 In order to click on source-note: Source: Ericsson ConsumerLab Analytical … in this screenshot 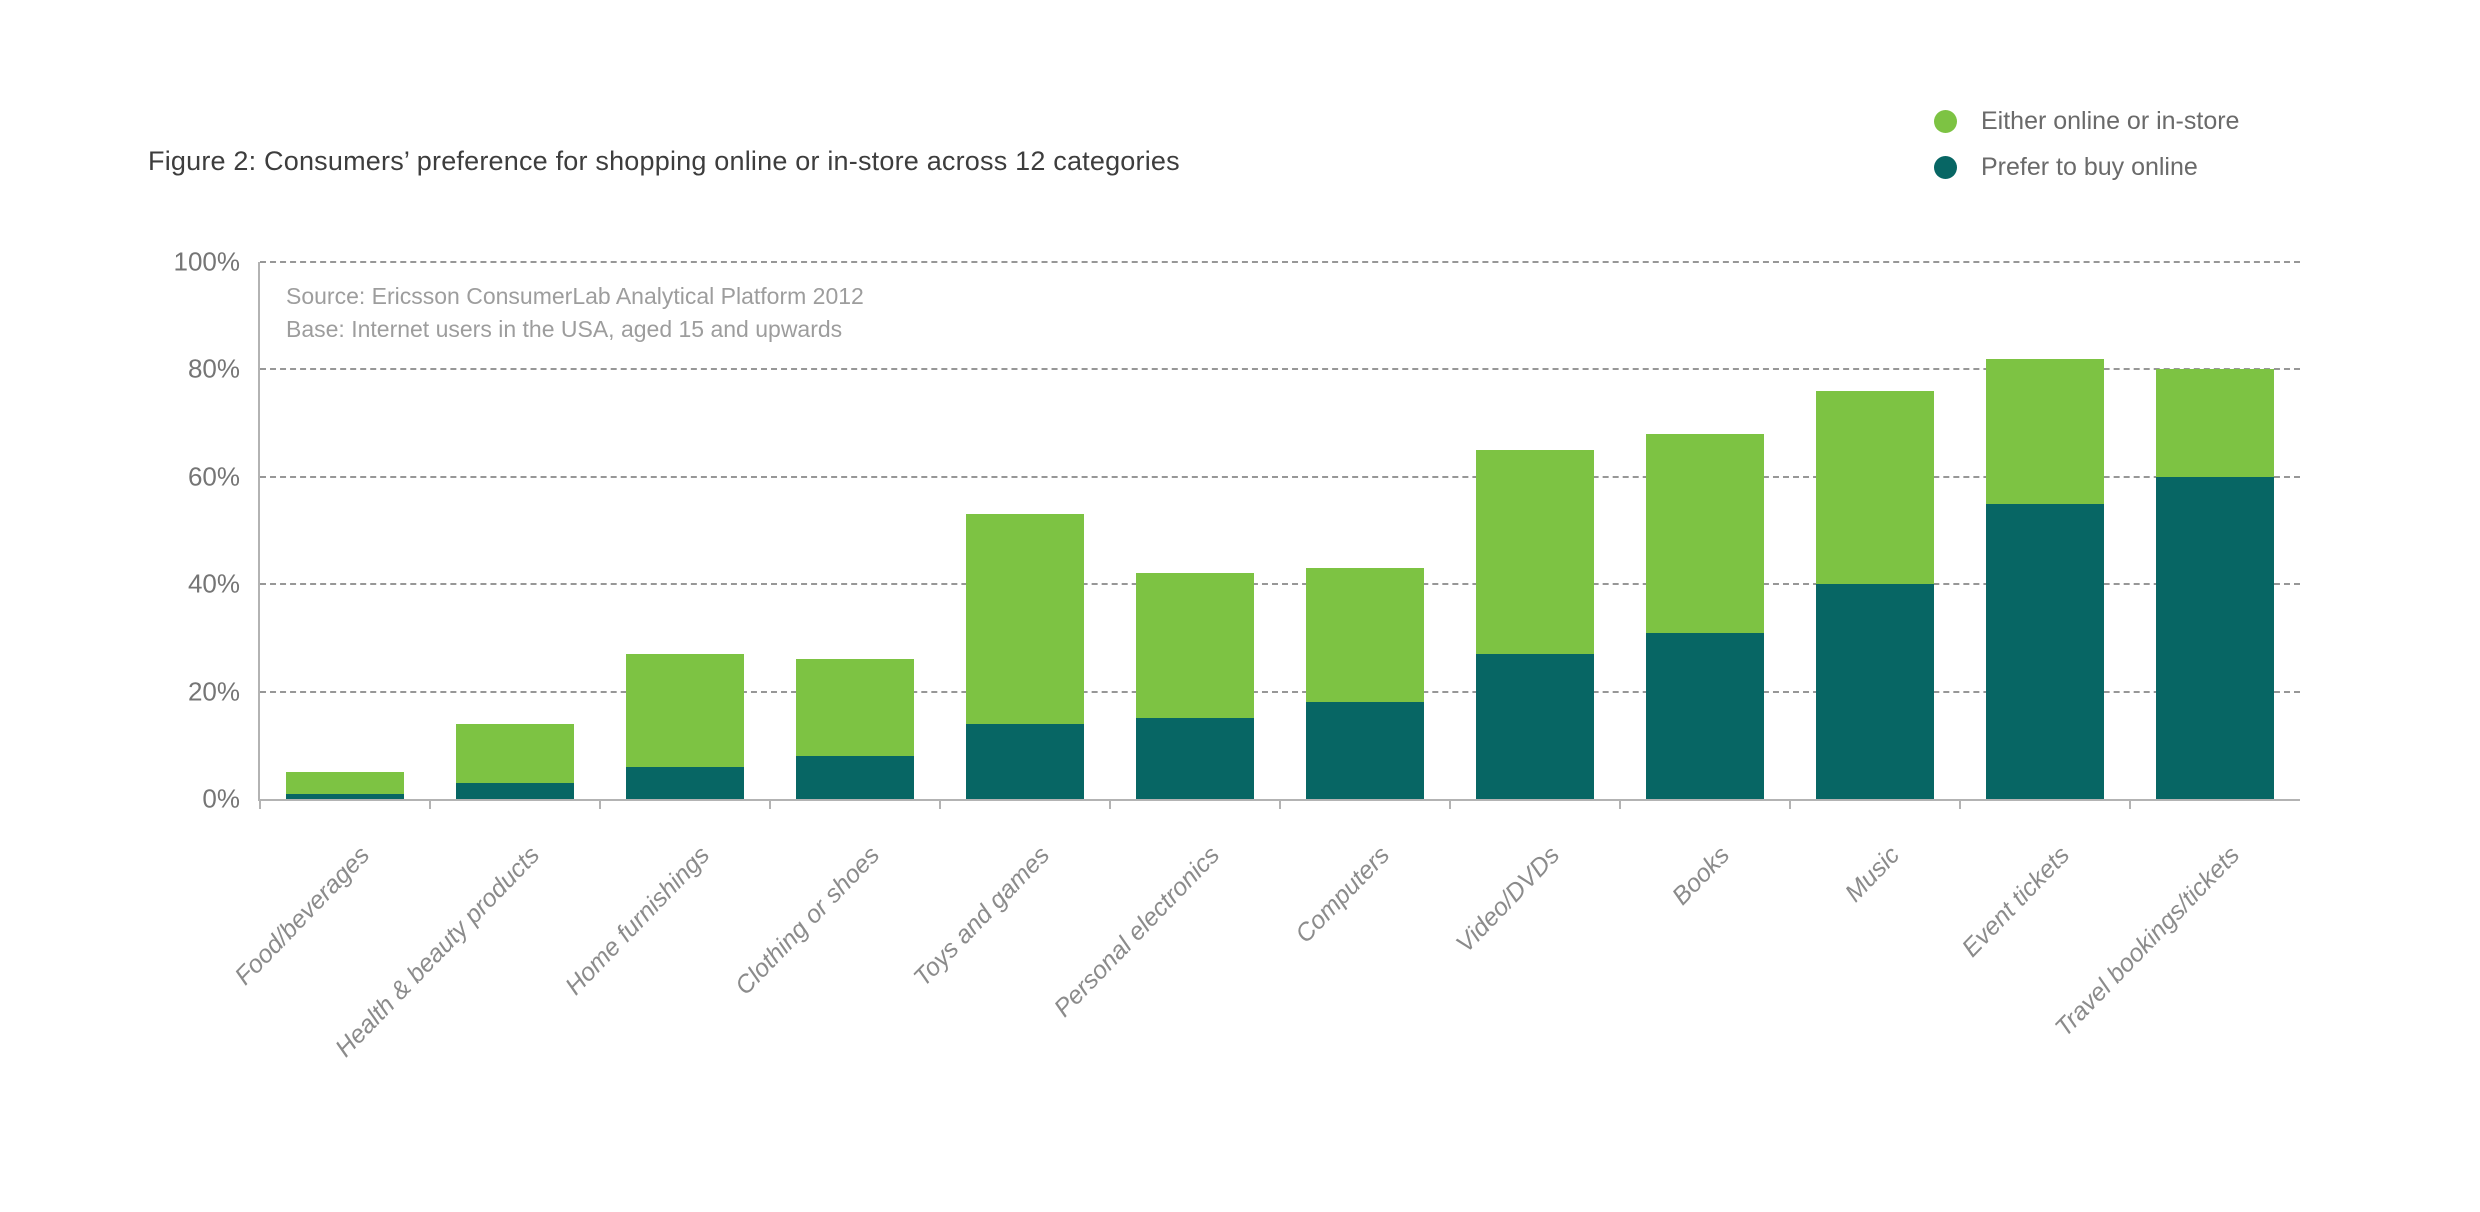, I will do `click(575, 313)`.